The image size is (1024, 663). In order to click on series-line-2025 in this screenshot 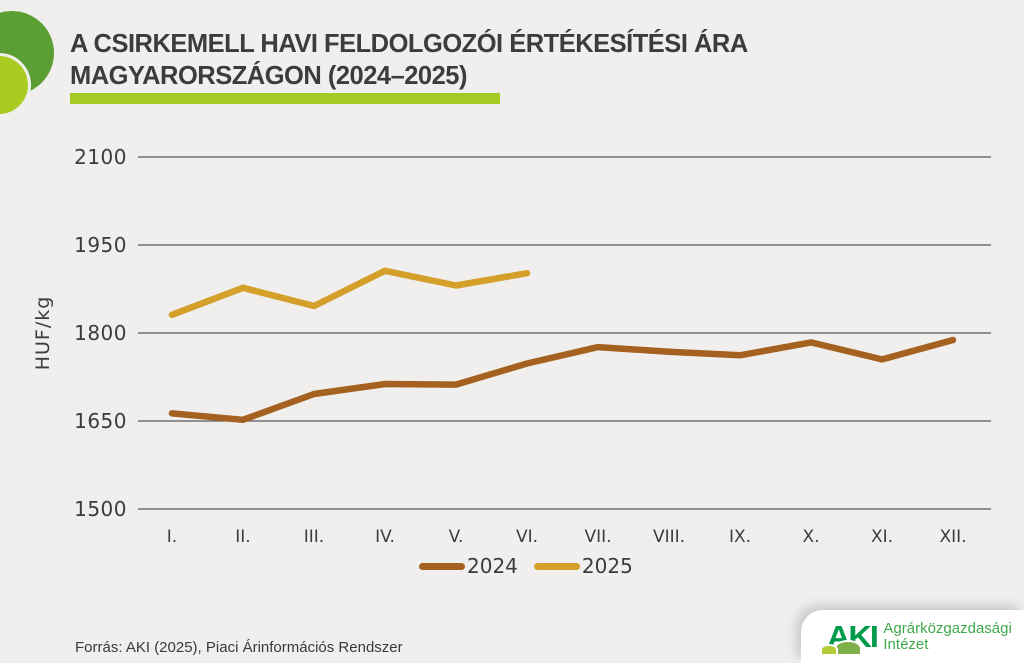, I will do `click(349, 293)`.